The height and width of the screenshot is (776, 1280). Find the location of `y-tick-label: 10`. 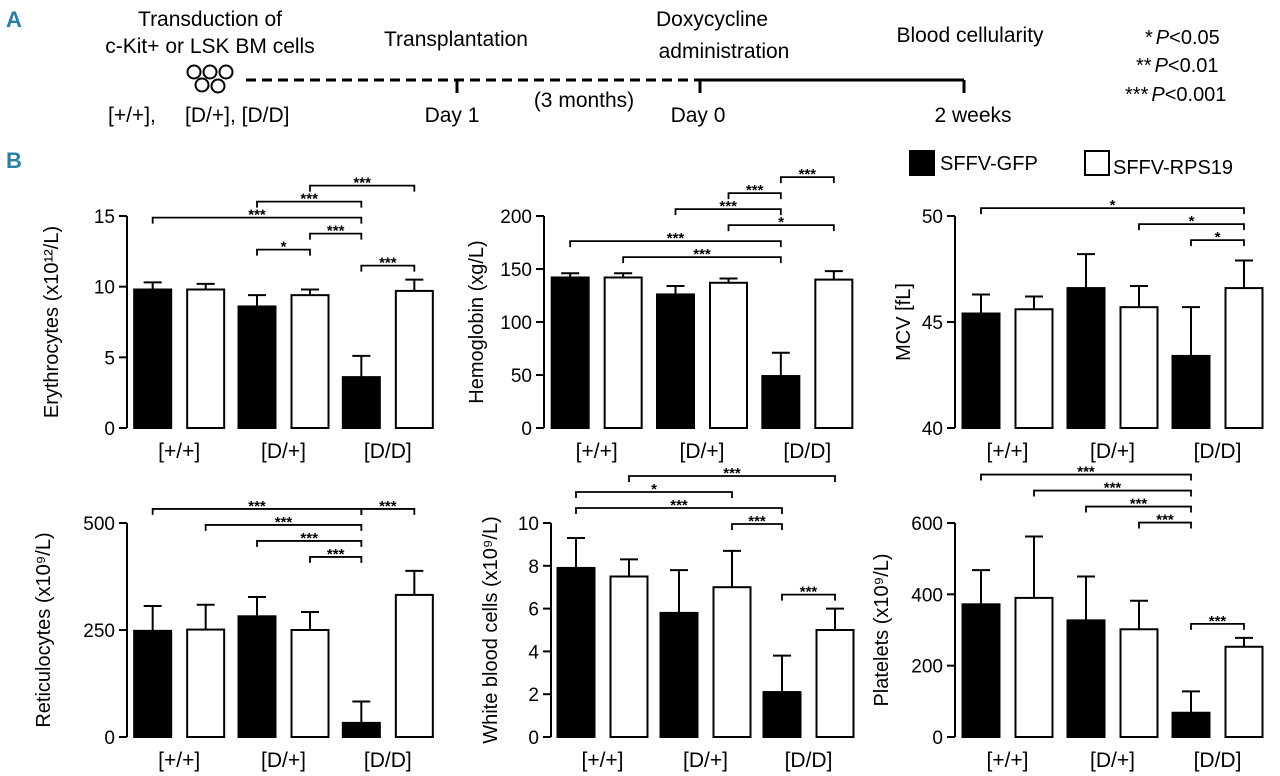

y-tick-label: 10 is located at coordinates (104, 288).